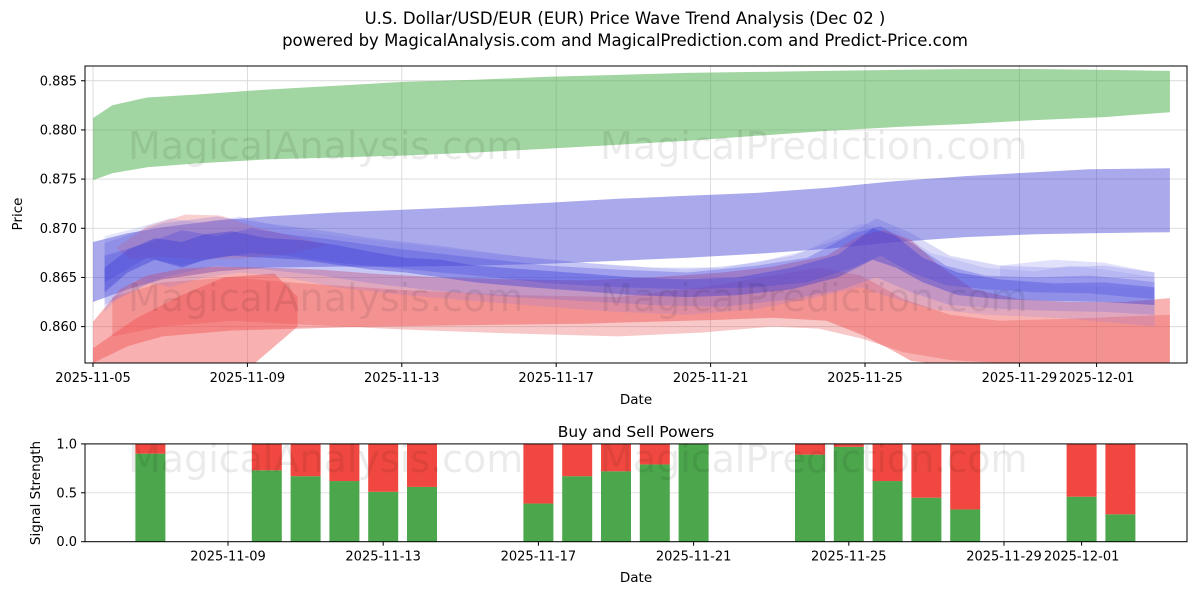 Image resolution: width=1200 pixels, height=604 pixels. Describe the element at coordinates (636, 432) in the screenshot. I see `power-chart-title: Buy and Sell Powers` at that location.